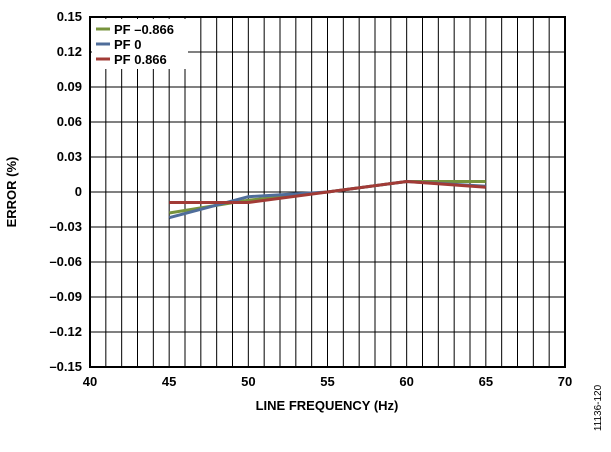  I want to click on y-tick-label: 0.12, so click(69, 51).